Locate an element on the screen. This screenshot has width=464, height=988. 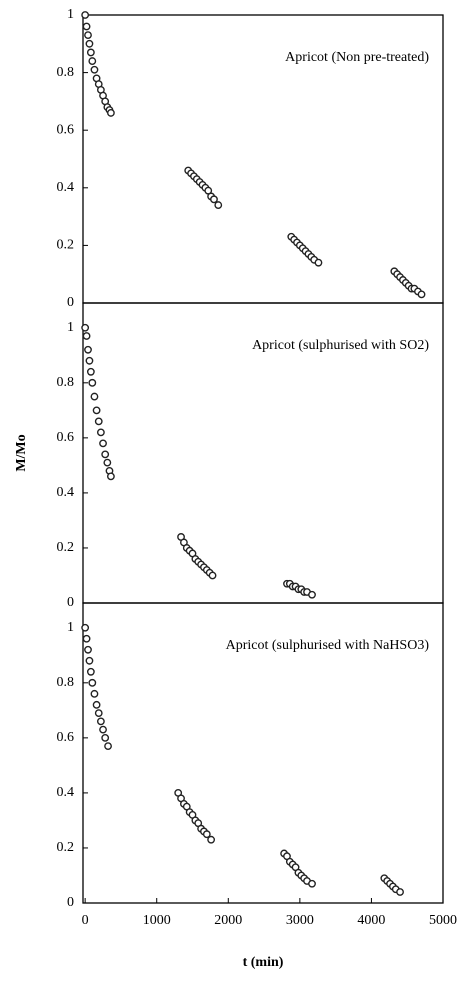
x-tick-label: 5000 is located at coordinates (443, 920).